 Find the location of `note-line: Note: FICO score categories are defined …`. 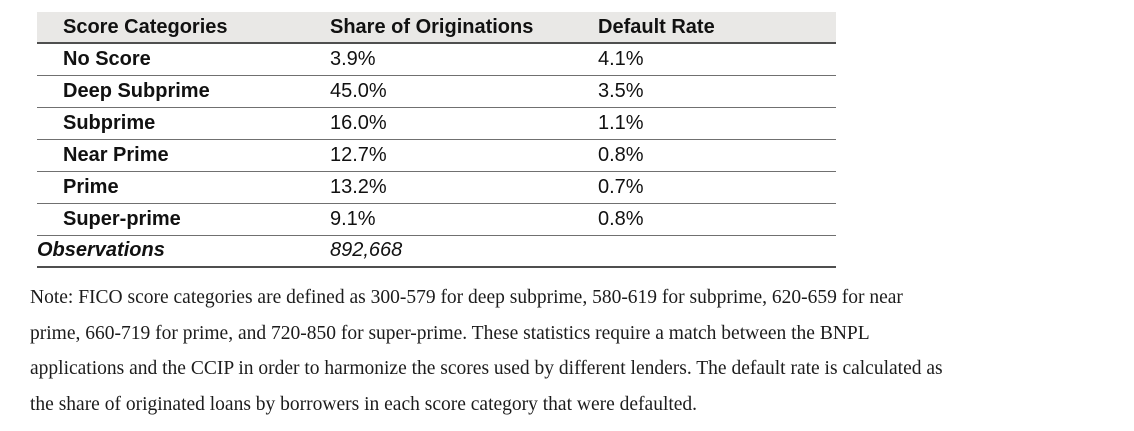

note-line: Note: FICO score categories are defined … is located at coordinates (466, 297).